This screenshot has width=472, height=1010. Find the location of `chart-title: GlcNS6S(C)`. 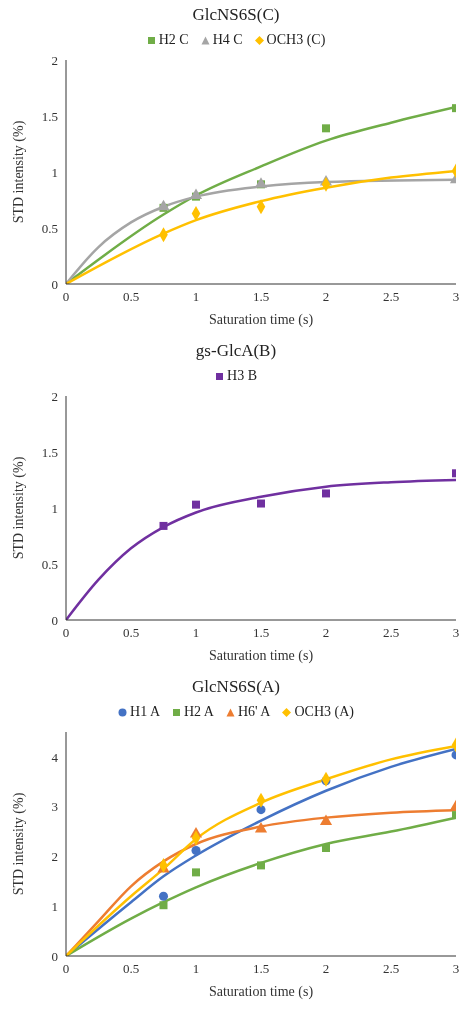

chart-title: GlcNS6S(C) is located at coordinates (236, 15).